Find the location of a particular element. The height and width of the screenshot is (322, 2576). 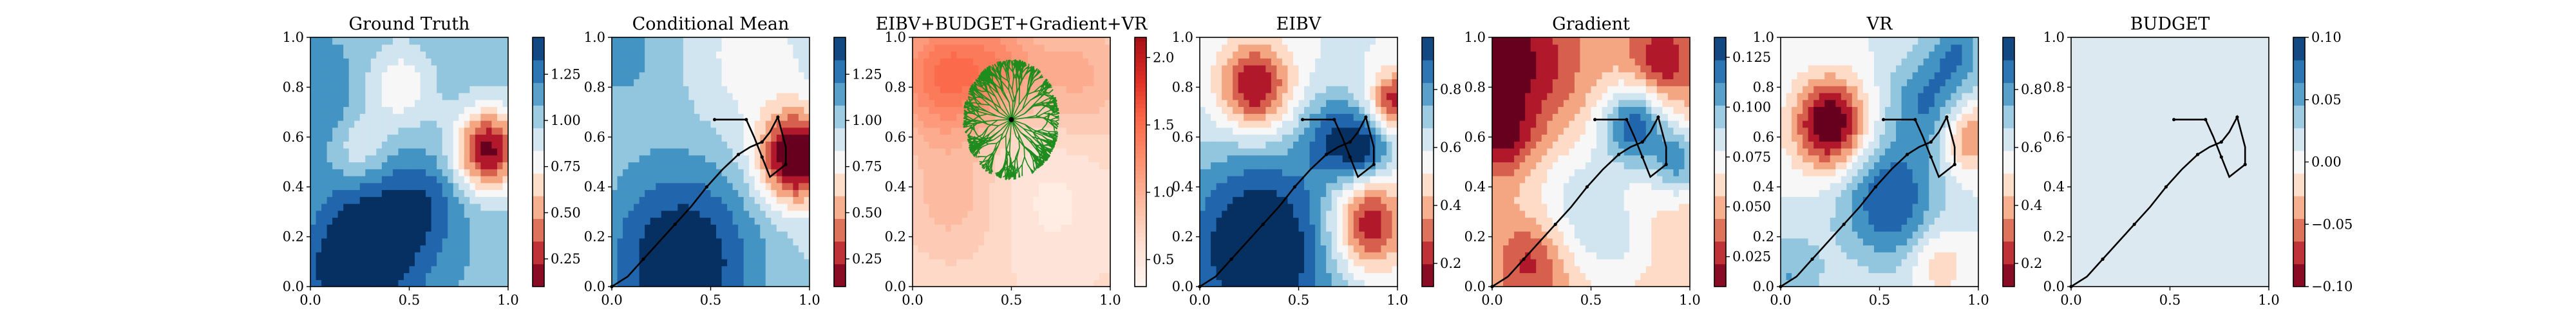

colorbar: 0.025 0.050 0.075 0.100 0.125 is located at coordinates (1742, 162).